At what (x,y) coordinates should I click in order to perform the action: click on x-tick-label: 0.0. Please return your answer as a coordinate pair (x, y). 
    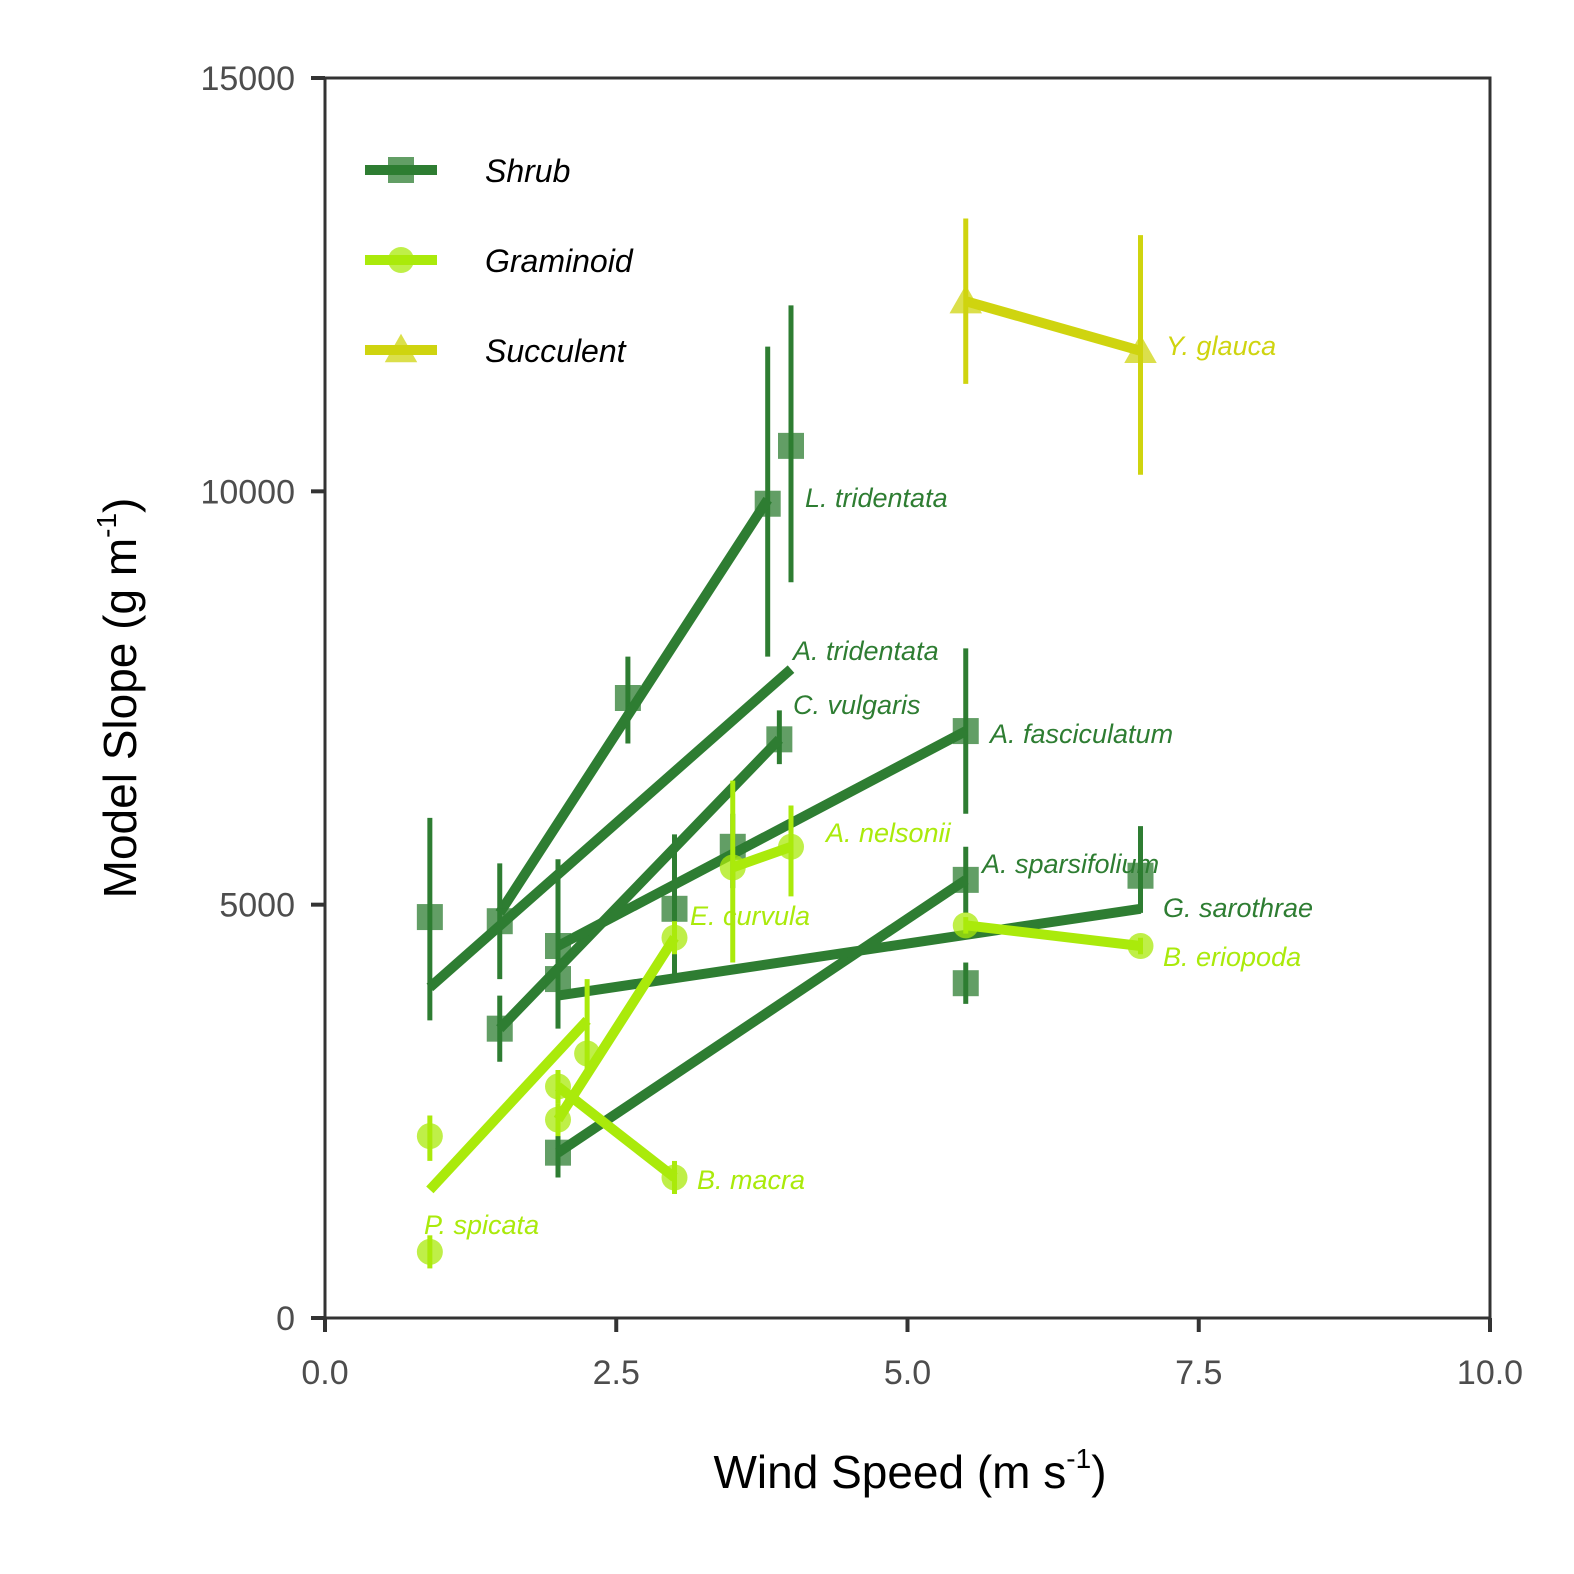
    Looking at the image, I should click on (324, 1373).